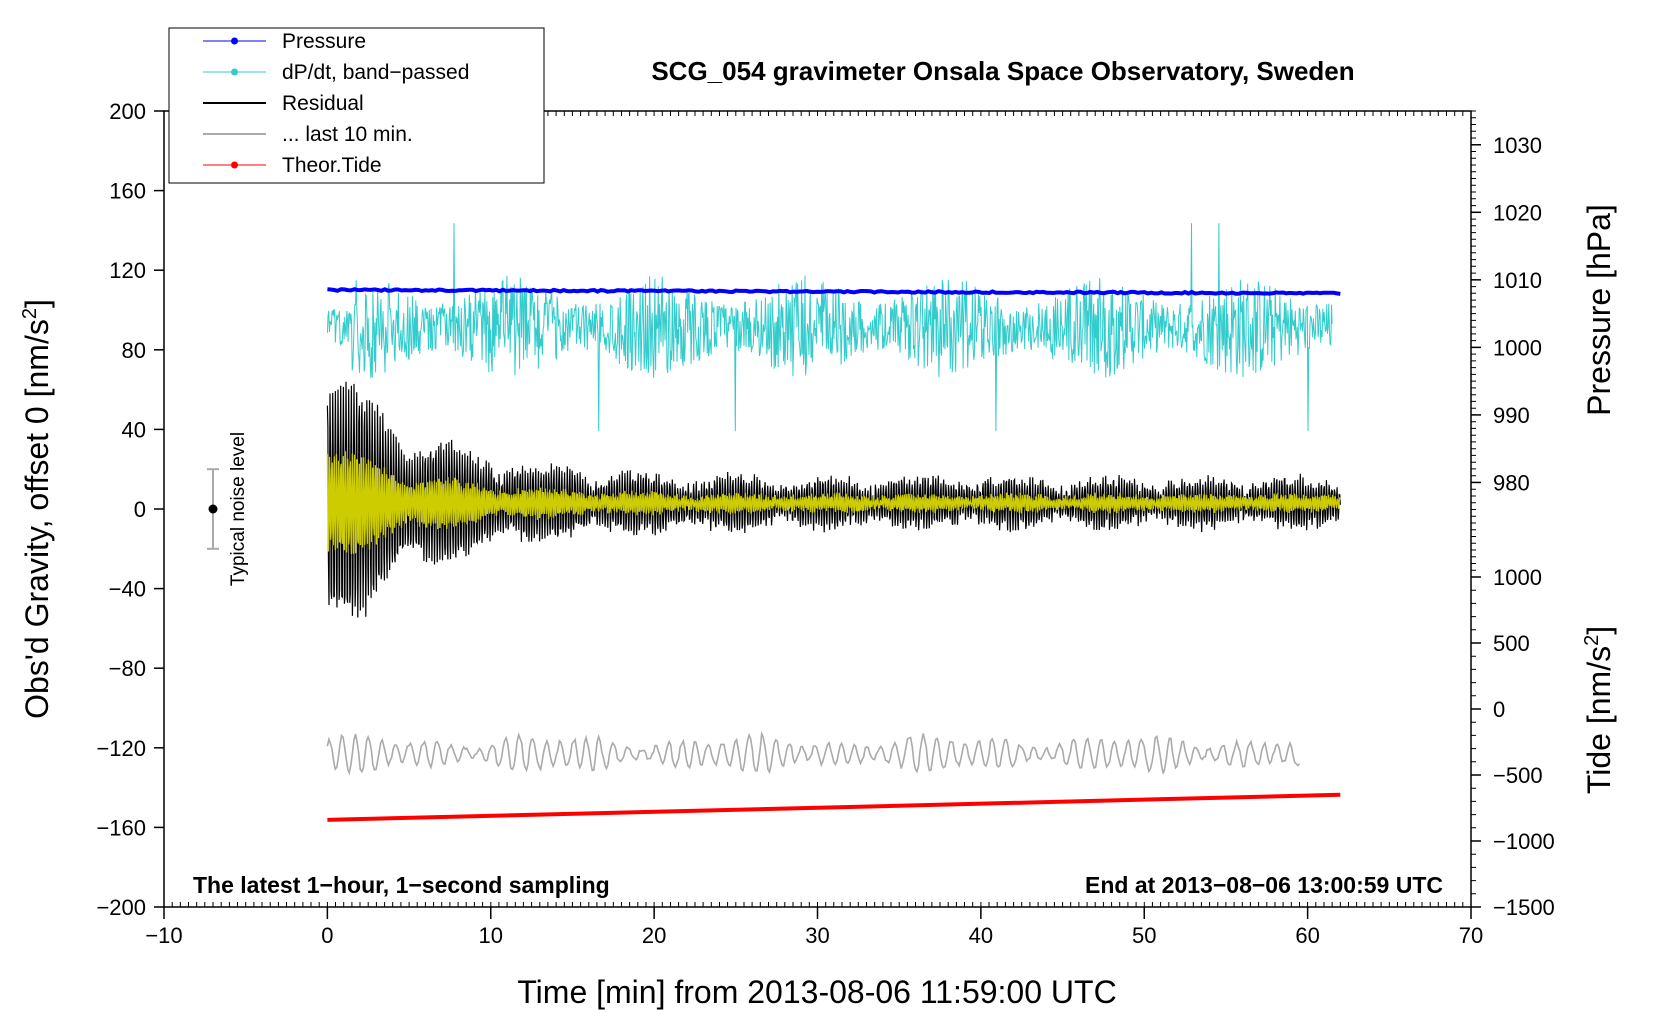 This screenshot has width=1660, height=1020. What do you see at coordinates (1599, 310) in the screenshot?
I see `pressure-axis-title: Pressure [hPa]` at bounding box center [1599, 310].